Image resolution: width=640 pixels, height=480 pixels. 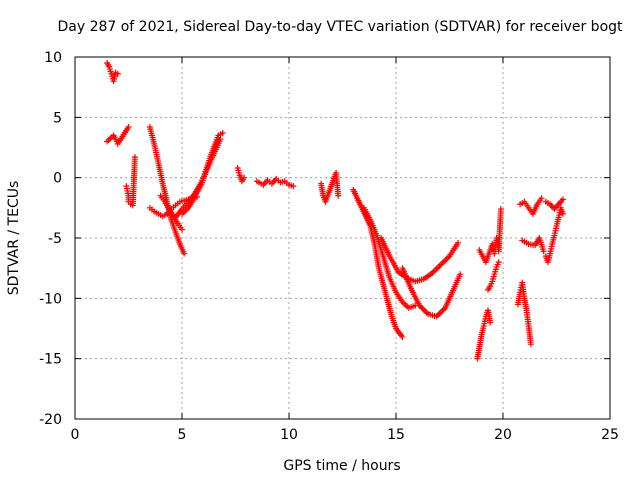 I want to click on y-tick-label: 10, so click(x=53, y=58).